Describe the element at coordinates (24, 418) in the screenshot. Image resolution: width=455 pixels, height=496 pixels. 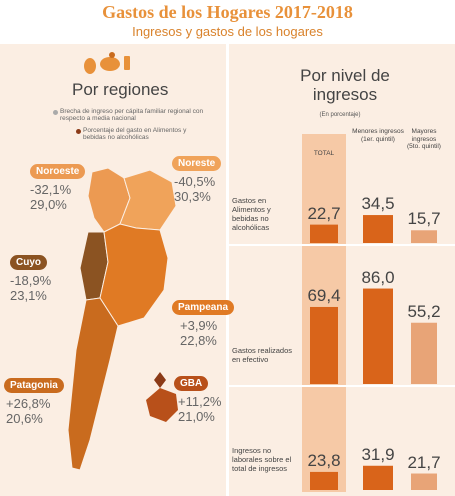
I see `region-food-patagonia: 20,6%` at that location.